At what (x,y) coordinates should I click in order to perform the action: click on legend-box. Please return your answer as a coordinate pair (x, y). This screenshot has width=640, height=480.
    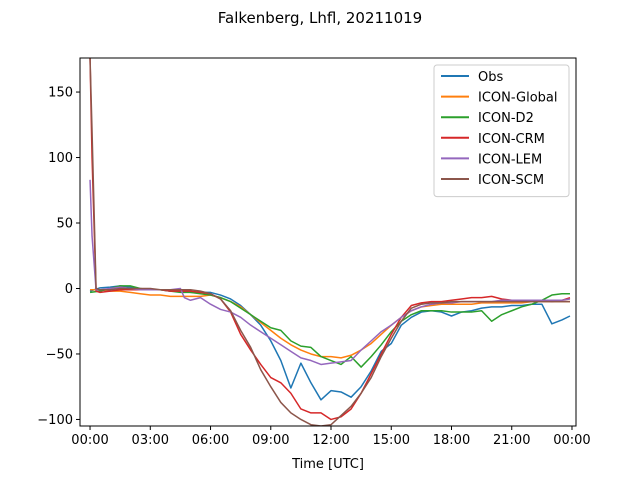
    Looking at the image, I should click on (501, 131).